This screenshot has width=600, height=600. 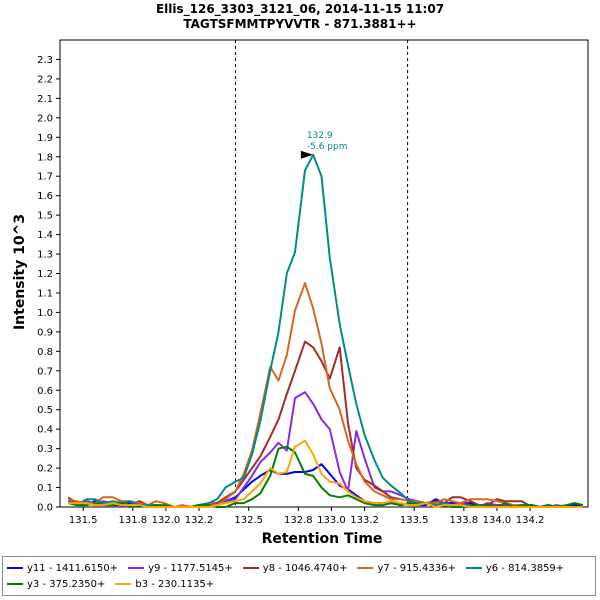 What do you see at coordinates (530, 520) in the screenshot?
I see `x-tick-label: 134.2` at bounding box center [530, 520].